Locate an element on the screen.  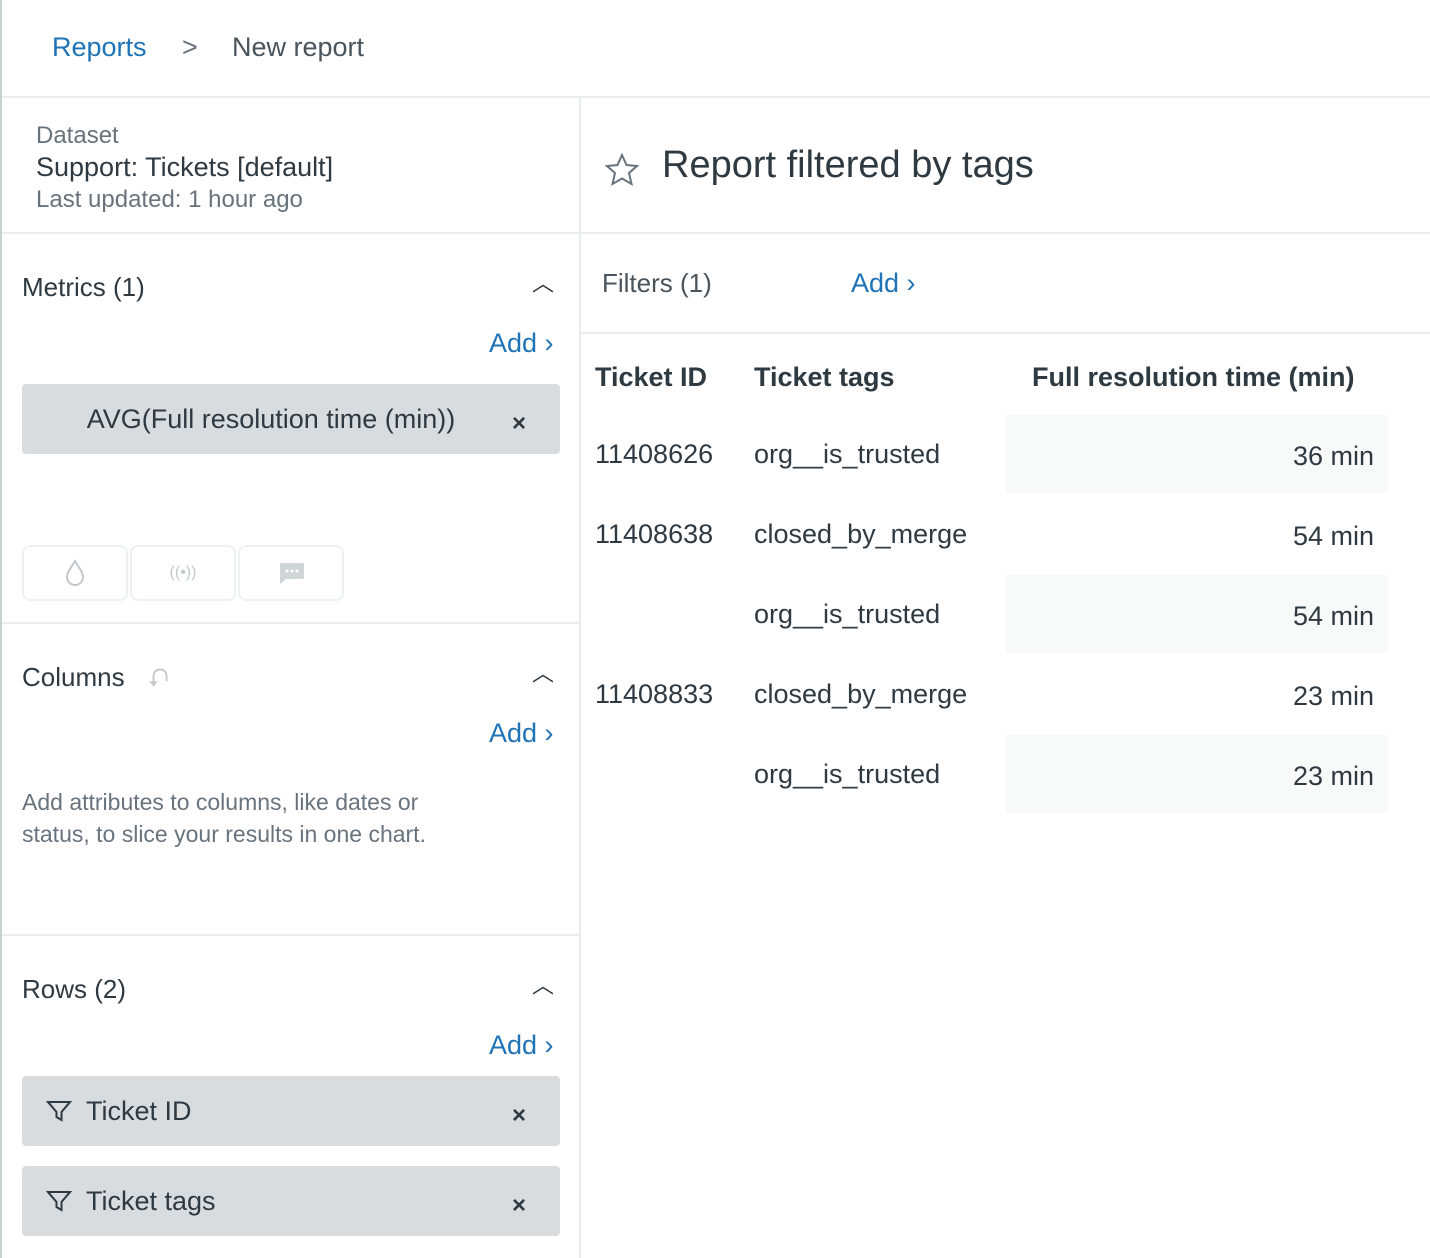
metrics-title: Metrics (1) is located at coordinates (83, 287).